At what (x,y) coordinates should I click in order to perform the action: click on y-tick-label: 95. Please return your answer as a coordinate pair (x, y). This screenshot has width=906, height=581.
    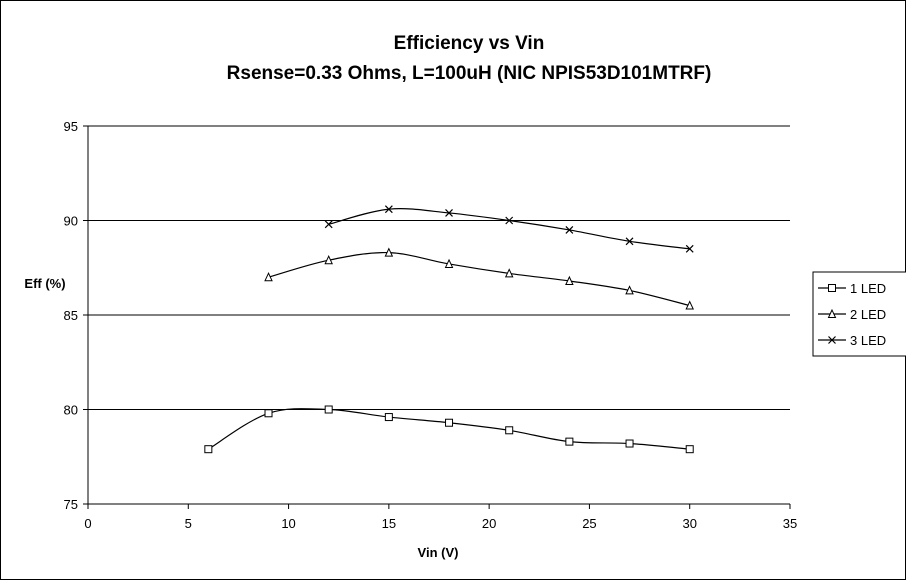
    Looking at the image, I should click on (71, 126).